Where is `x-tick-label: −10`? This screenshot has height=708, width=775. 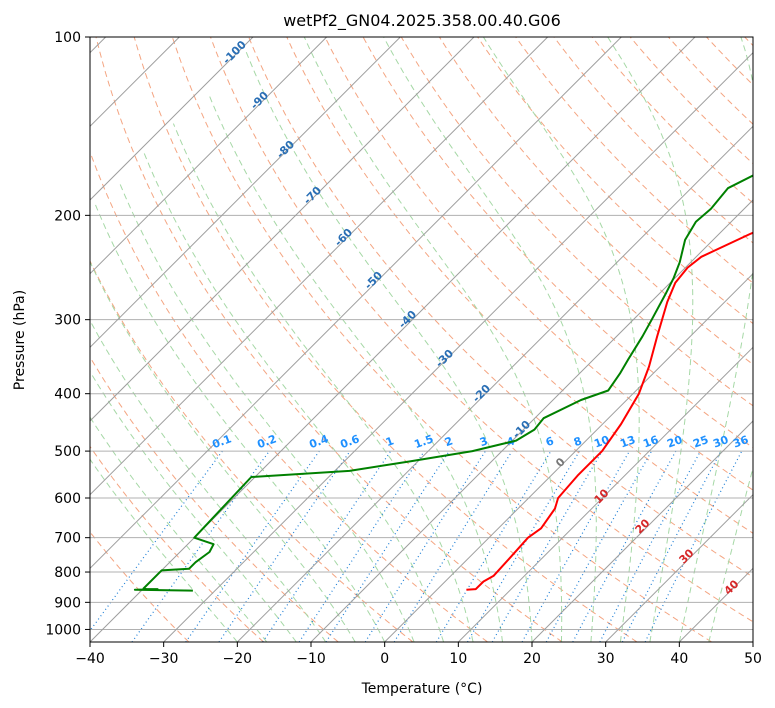
x-tick-label: −10 is located at coordinates (311, 659).